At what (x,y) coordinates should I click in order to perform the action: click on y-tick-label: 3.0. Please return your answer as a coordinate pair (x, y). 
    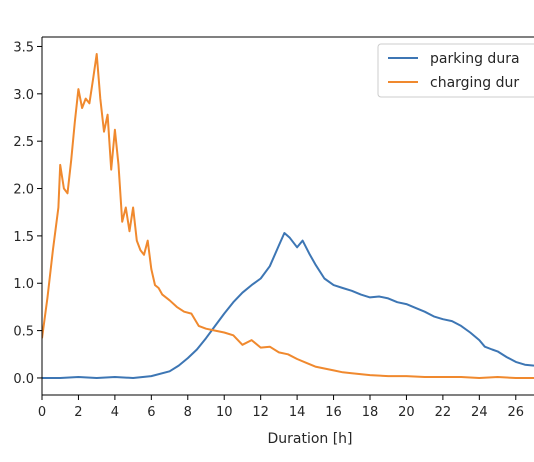
    Looking at the image, I should click on (23, 95).